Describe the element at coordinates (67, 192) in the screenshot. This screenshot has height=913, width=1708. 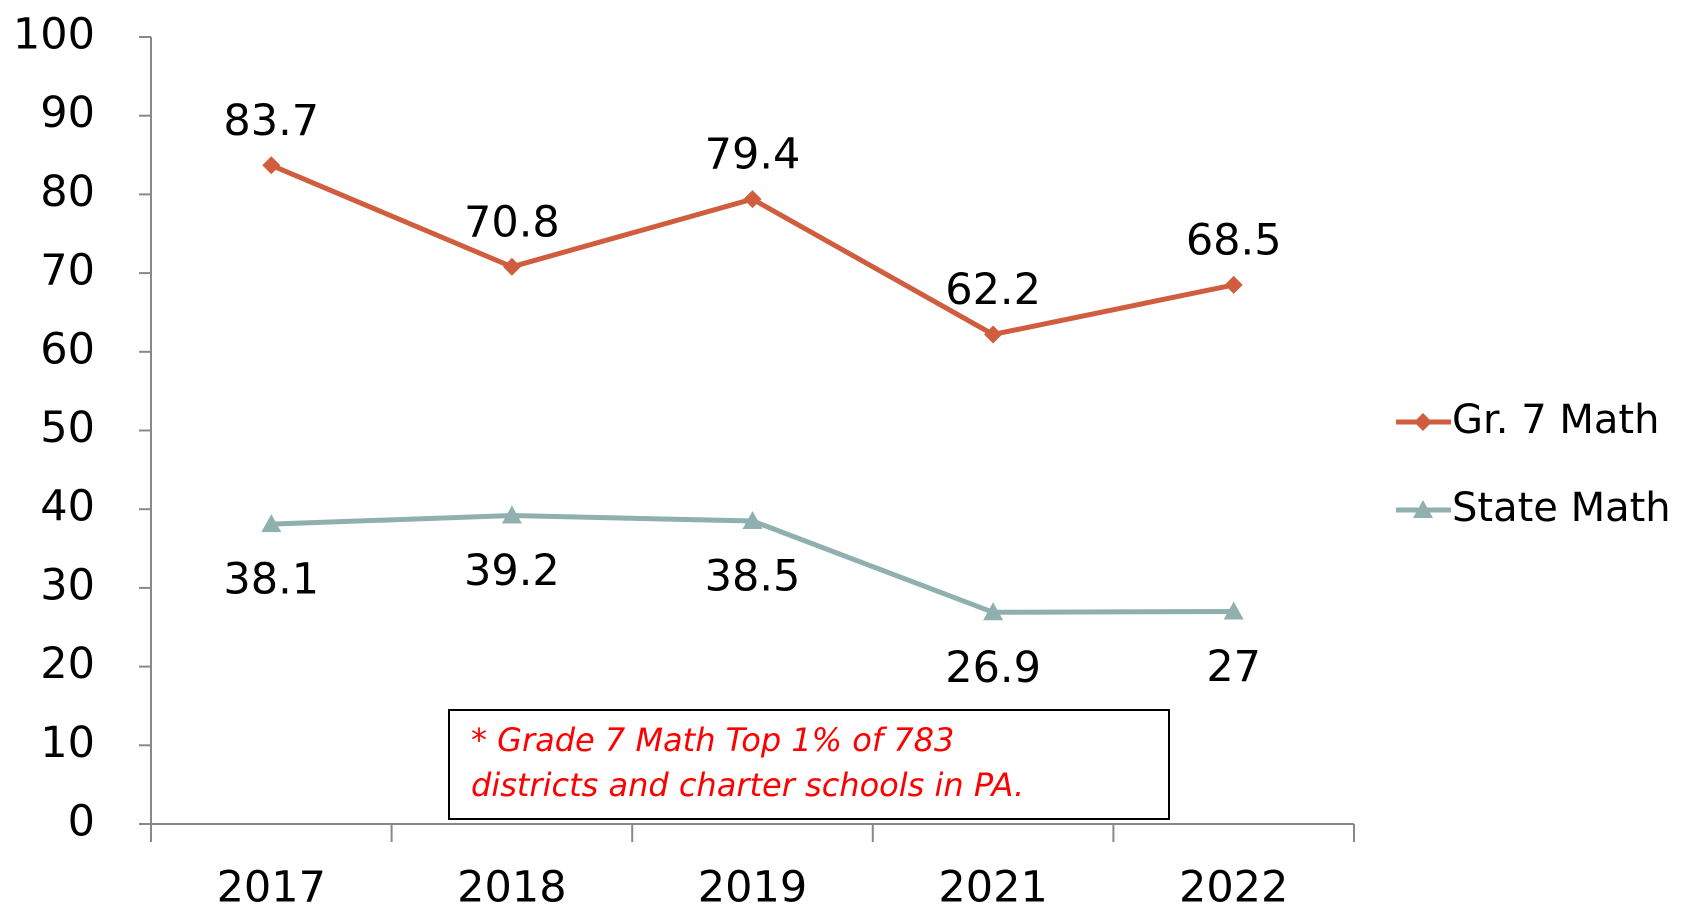
I see `y-tick-label: 80` at that location.